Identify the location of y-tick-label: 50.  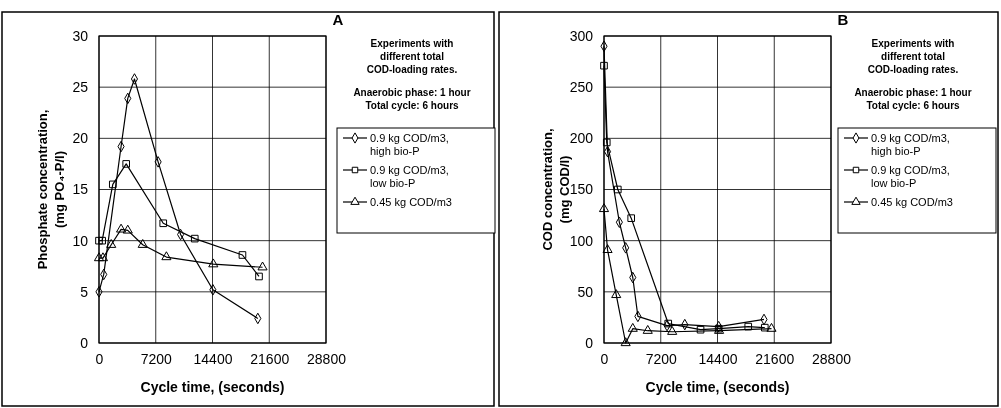
(585, 291).